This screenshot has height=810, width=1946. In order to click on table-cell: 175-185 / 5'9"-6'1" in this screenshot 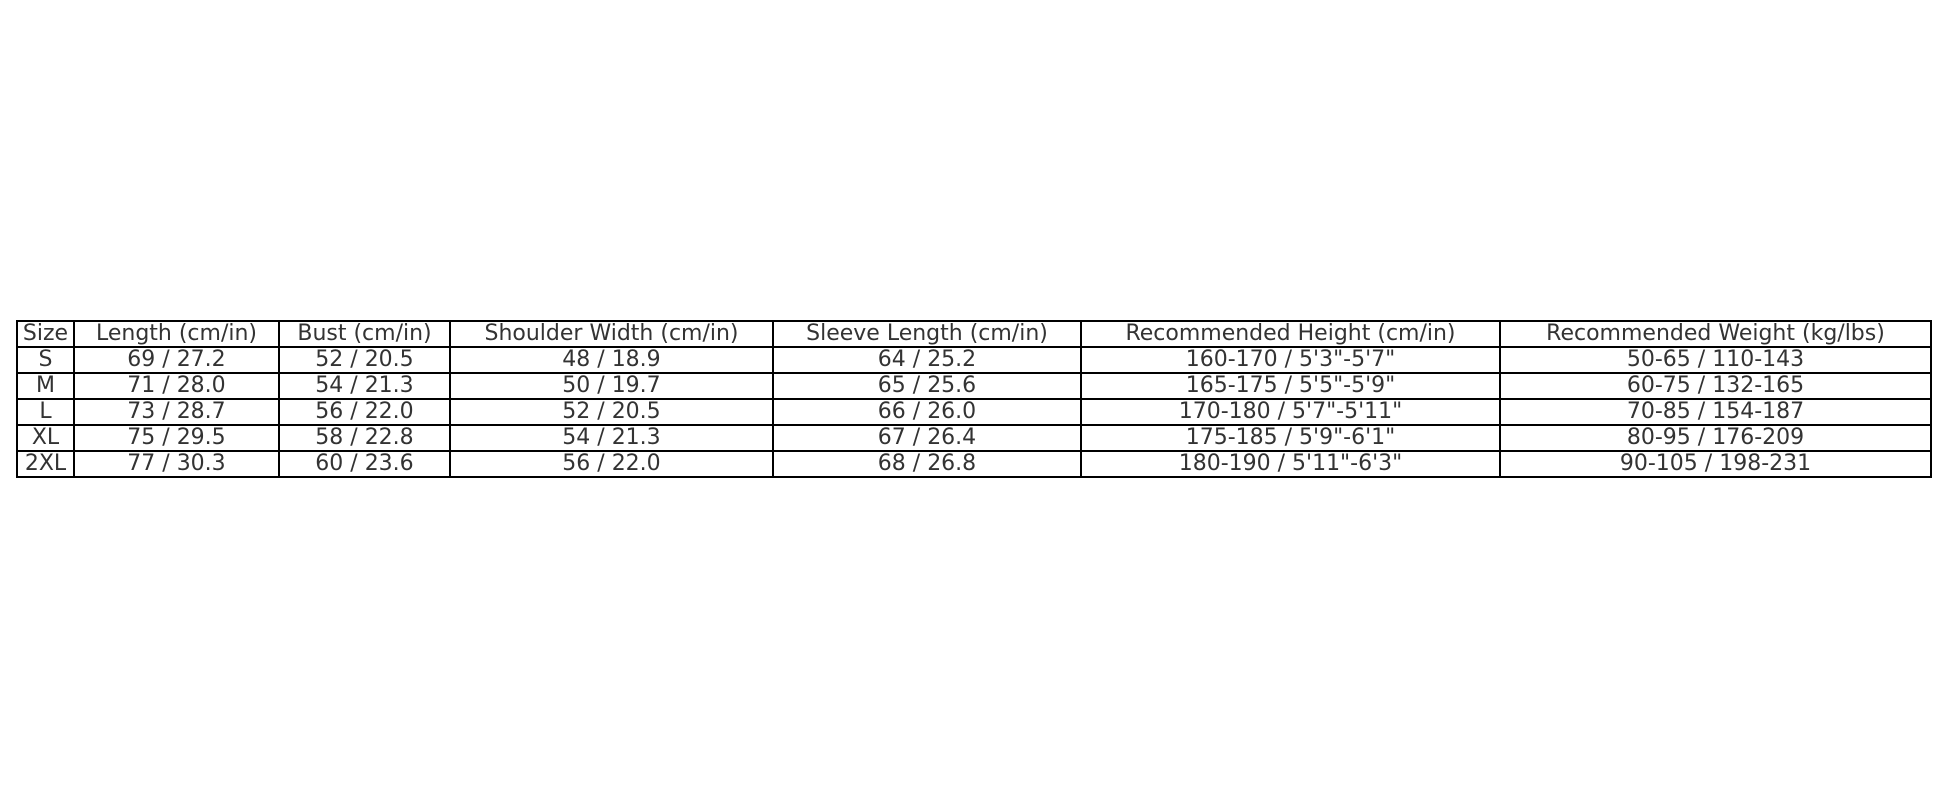, I will do `click(1290, 438)`.